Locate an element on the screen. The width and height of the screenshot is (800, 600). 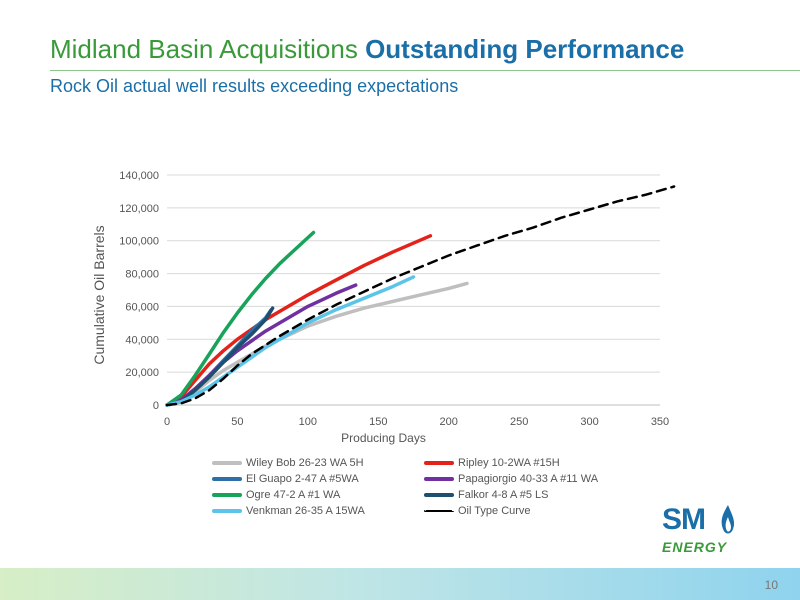
y-axis-title: Cumulative Oil Barrels is located at coordinates (99, 294).